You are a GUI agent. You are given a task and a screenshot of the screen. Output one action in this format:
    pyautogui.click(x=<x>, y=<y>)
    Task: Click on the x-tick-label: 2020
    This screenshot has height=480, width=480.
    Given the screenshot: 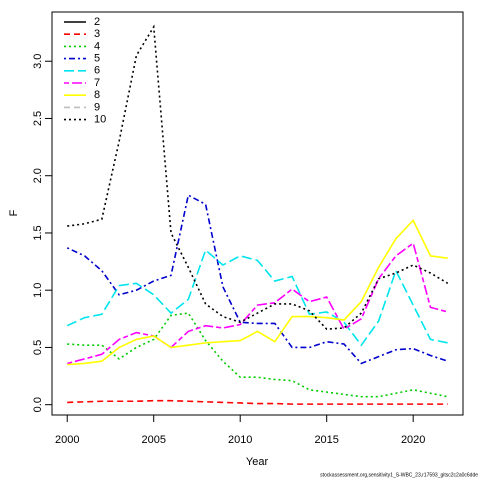 What is the action you would take?
    pyautogui.click(x=413, y=440)
    